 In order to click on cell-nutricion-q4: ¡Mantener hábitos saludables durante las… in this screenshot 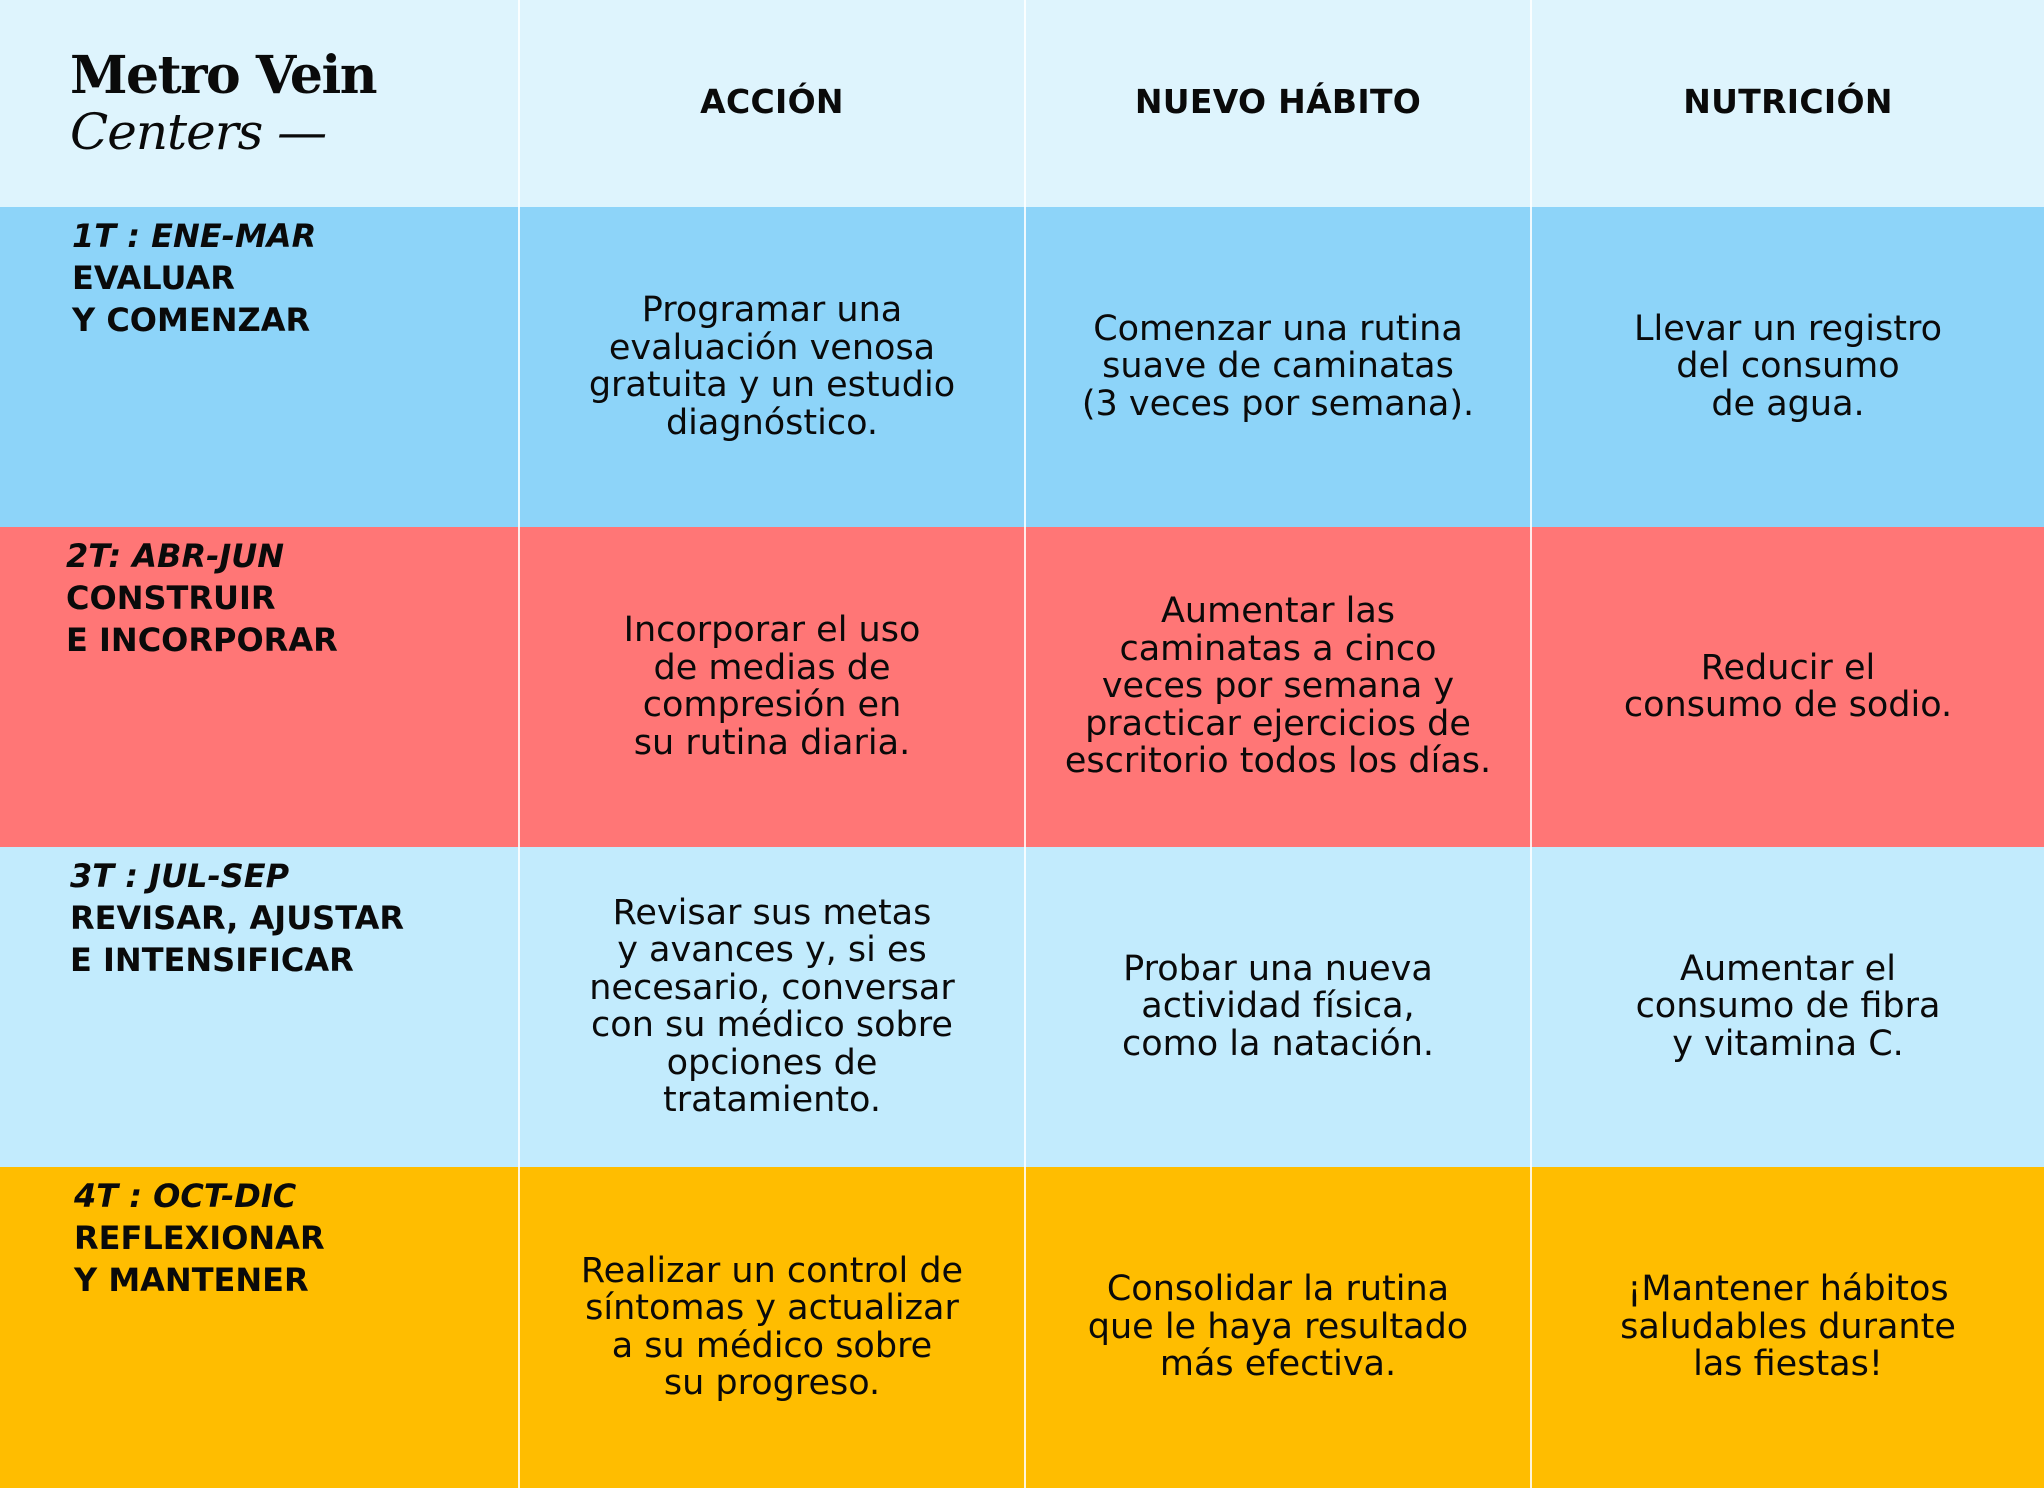, I will do `click(1788, 1327)`.